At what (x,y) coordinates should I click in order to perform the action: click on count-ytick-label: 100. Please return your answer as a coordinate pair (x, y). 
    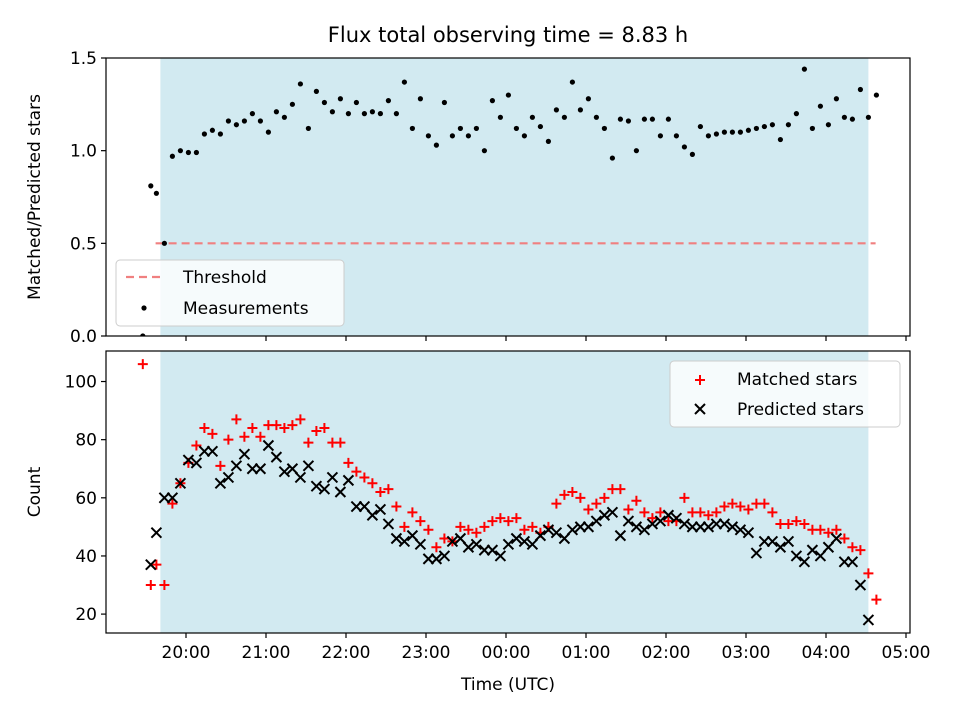
    Looking at the image, I should click on (81, 383).